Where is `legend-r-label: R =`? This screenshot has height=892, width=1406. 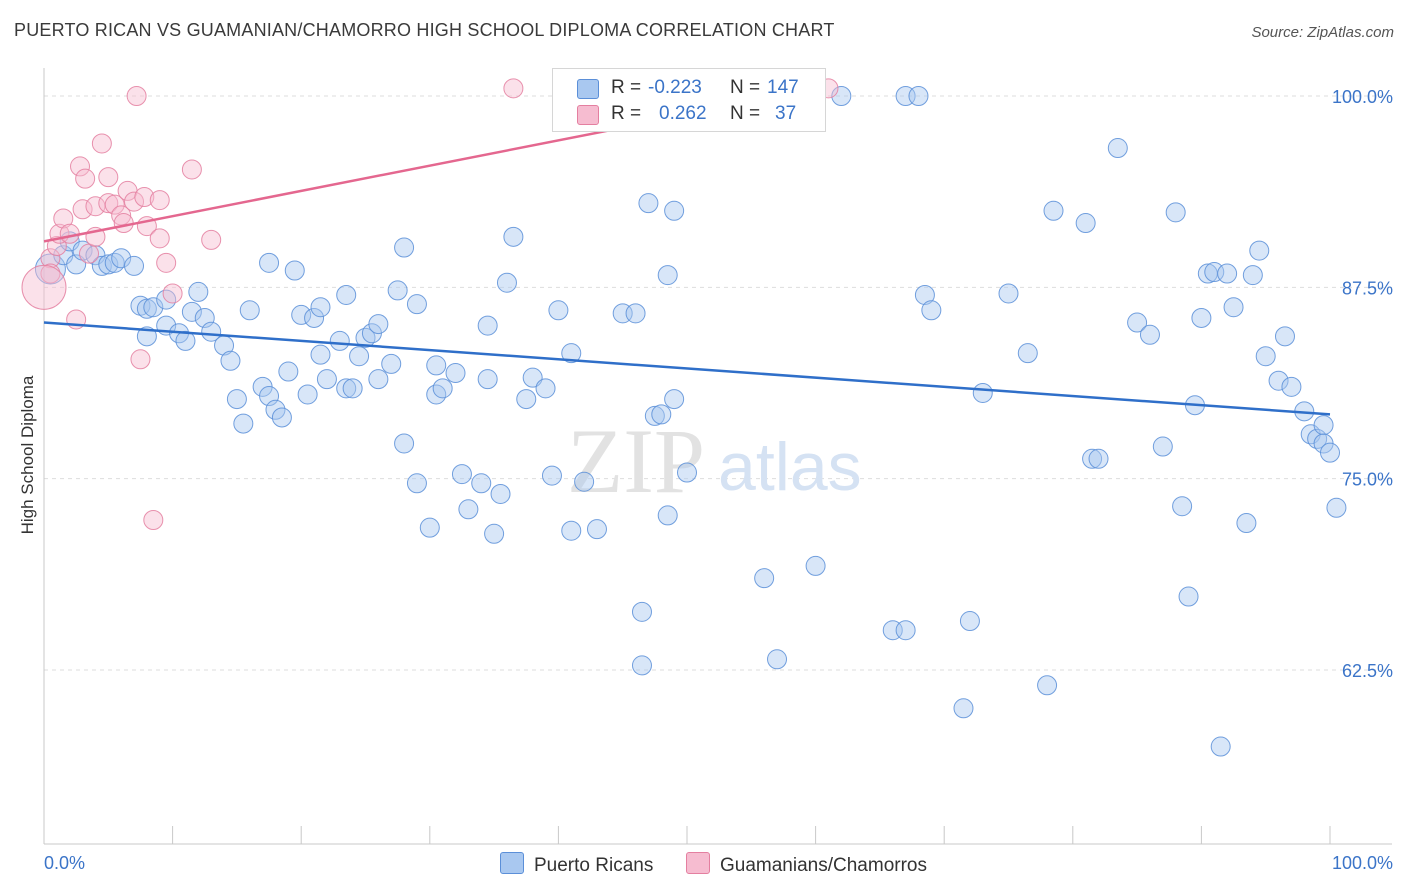
legend-r-label: R = is located at coordinates (626, 113).